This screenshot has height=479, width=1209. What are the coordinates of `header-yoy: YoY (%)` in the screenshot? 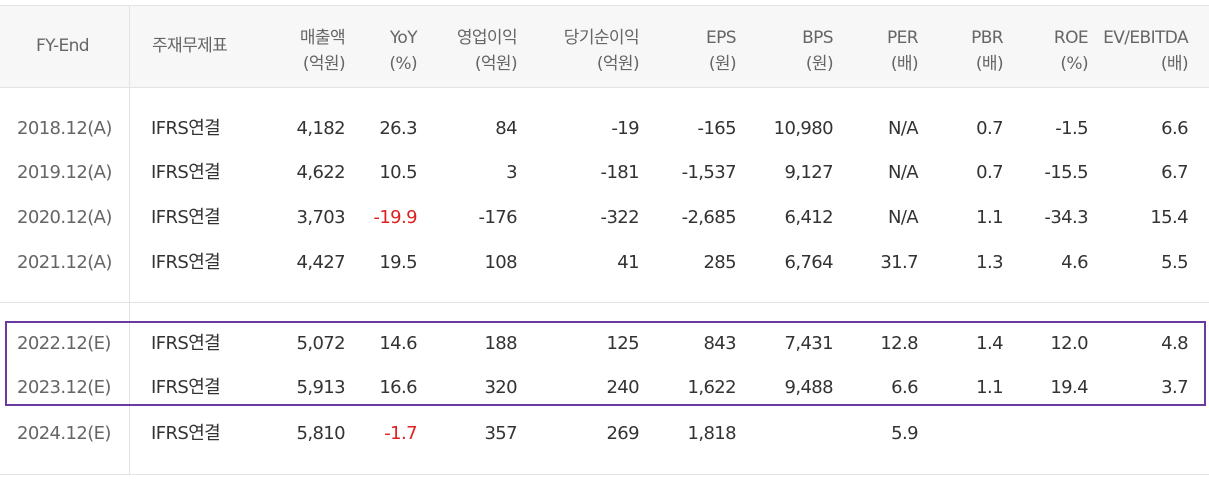 It's located at (403, 51).